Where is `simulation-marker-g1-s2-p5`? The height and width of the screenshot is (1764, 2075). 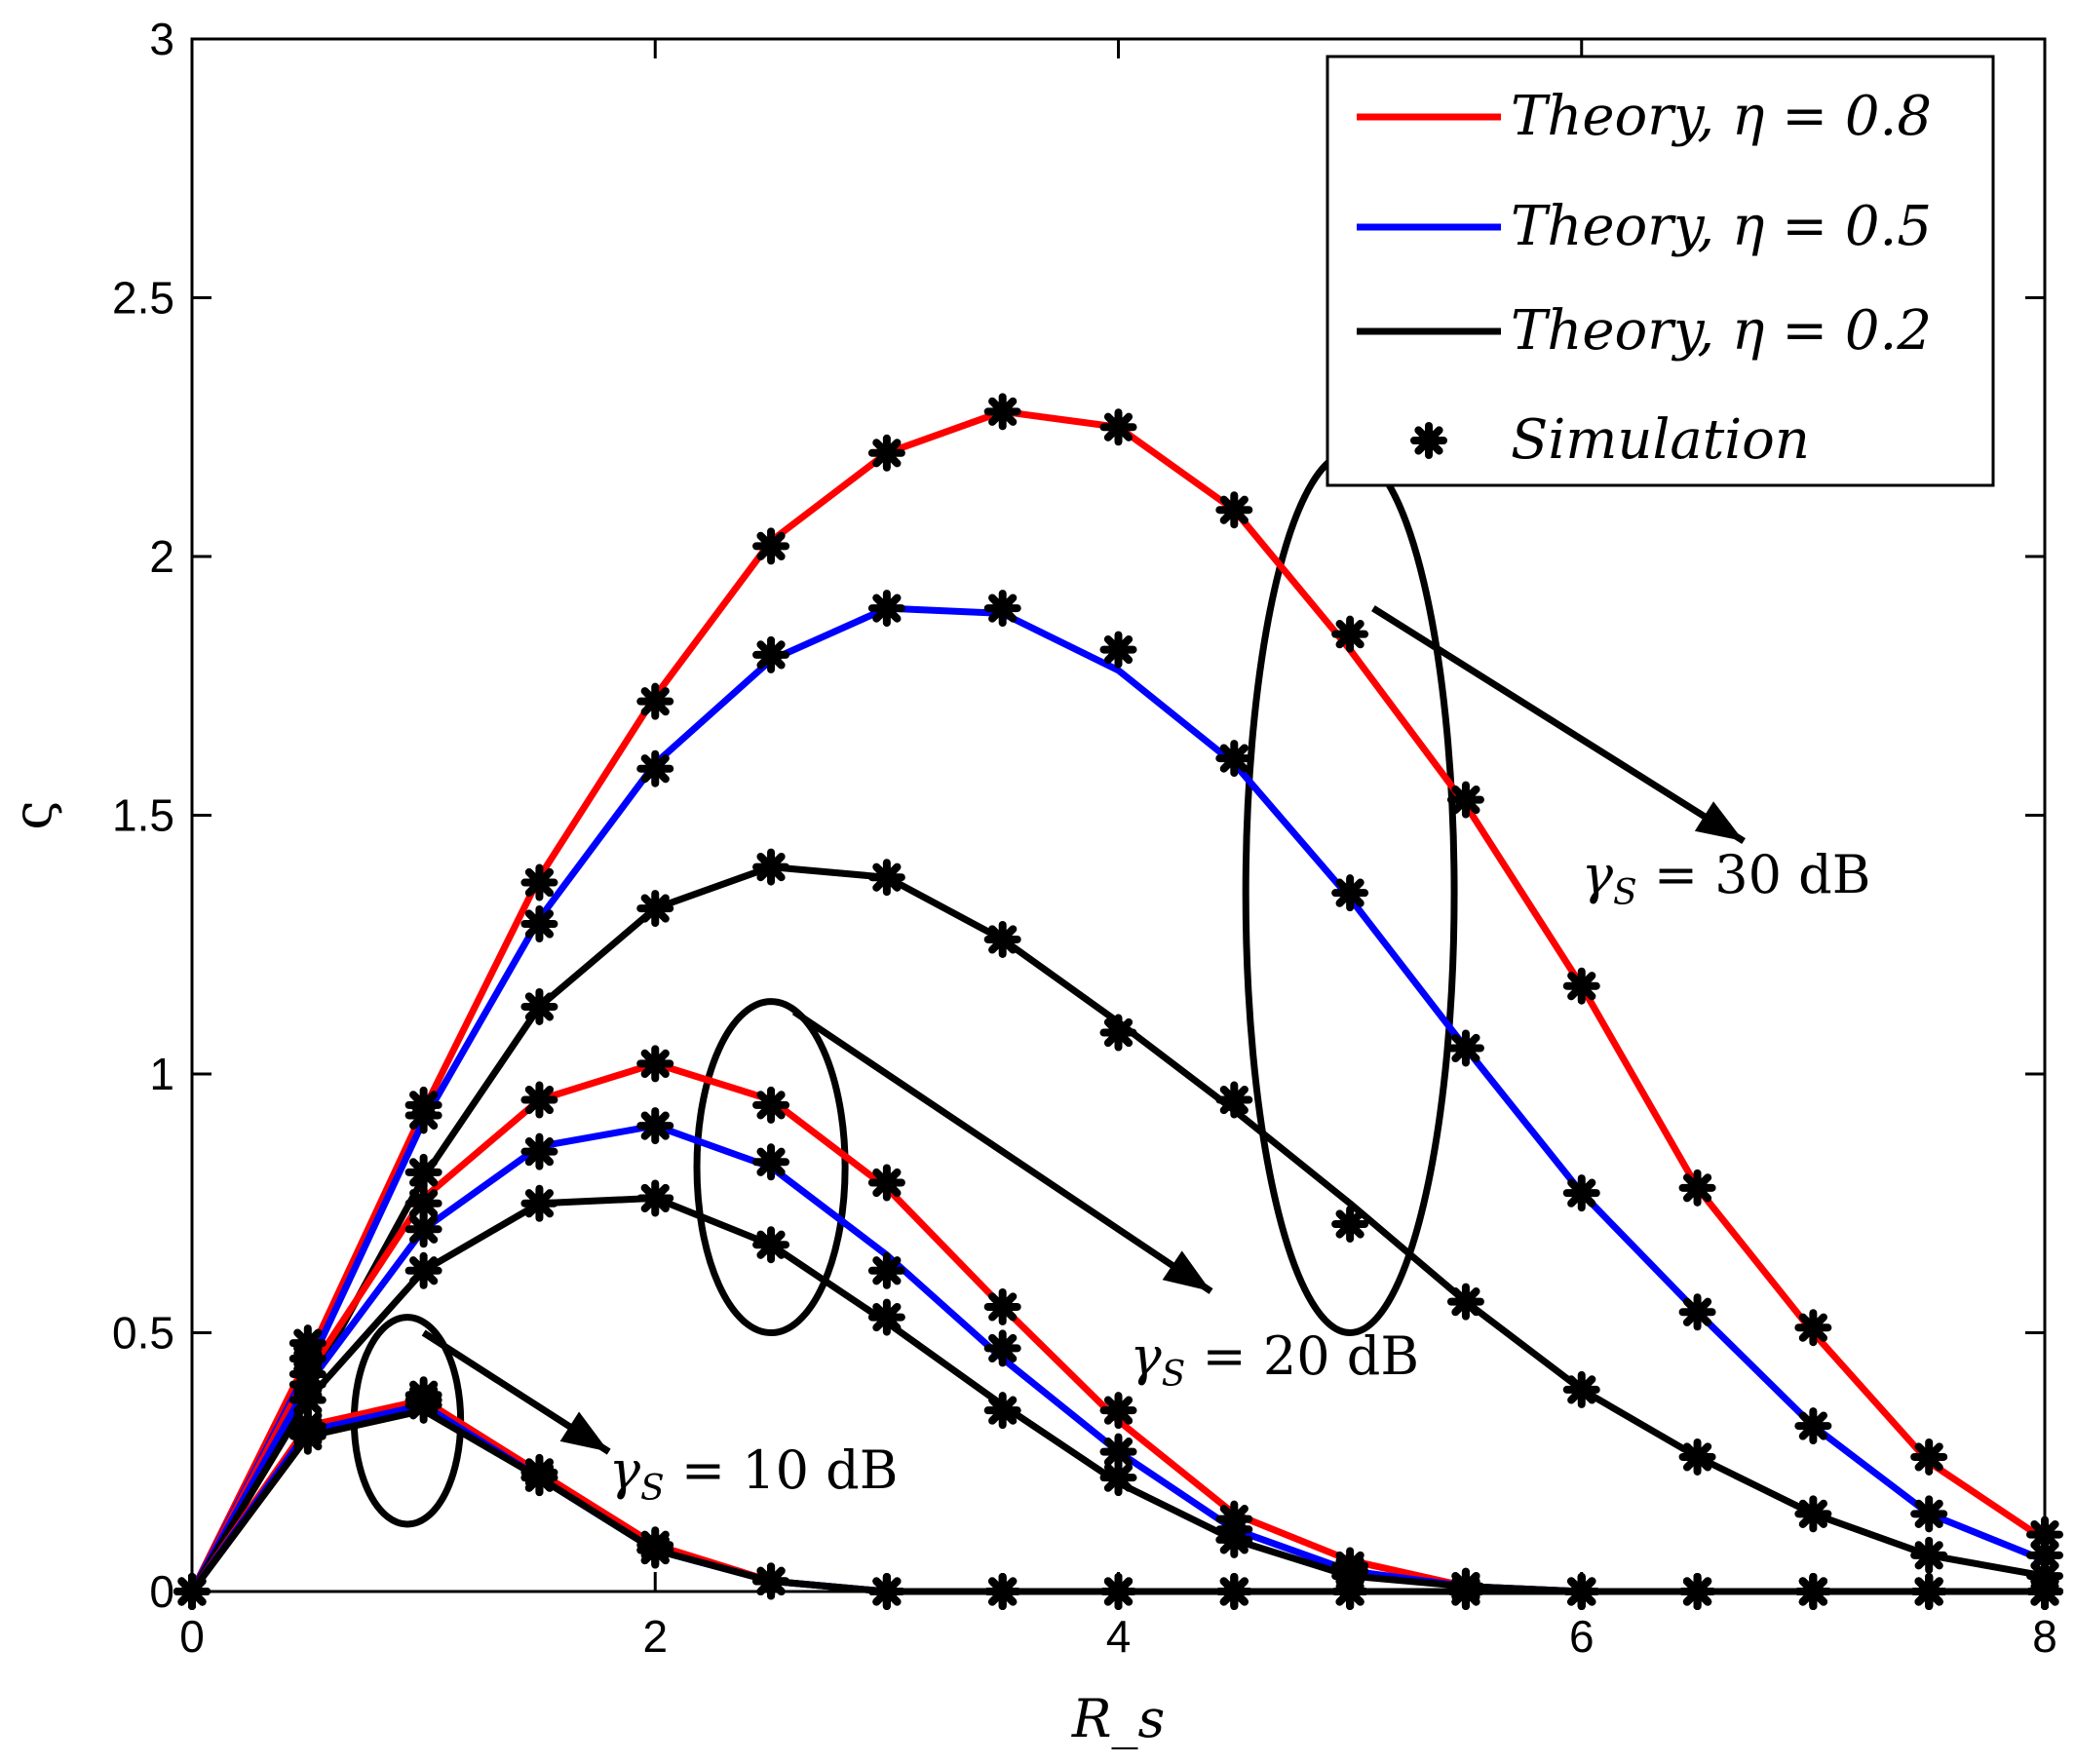 simulation-marker-g1-s2-p5 is located at coordinates (771, 1245).